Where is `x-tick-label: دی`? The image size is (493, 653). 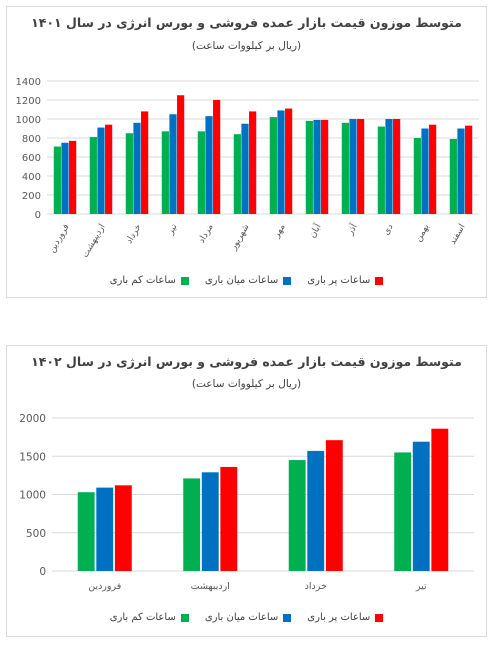 x-tick-label: دی is located at coordinates (388, 230).